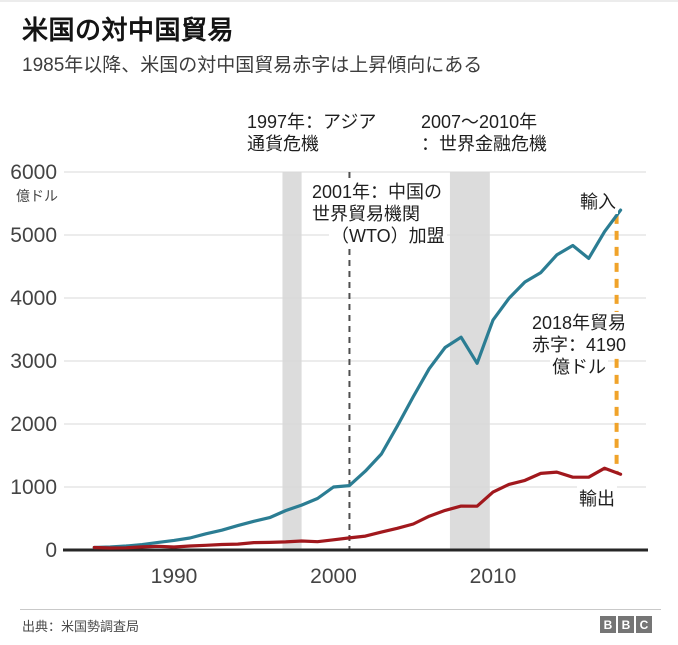 Image resolution: width=678 pixels, height=645 pixels. I want to click on annotation-line: 1997年：アジア, so click(312, 122).